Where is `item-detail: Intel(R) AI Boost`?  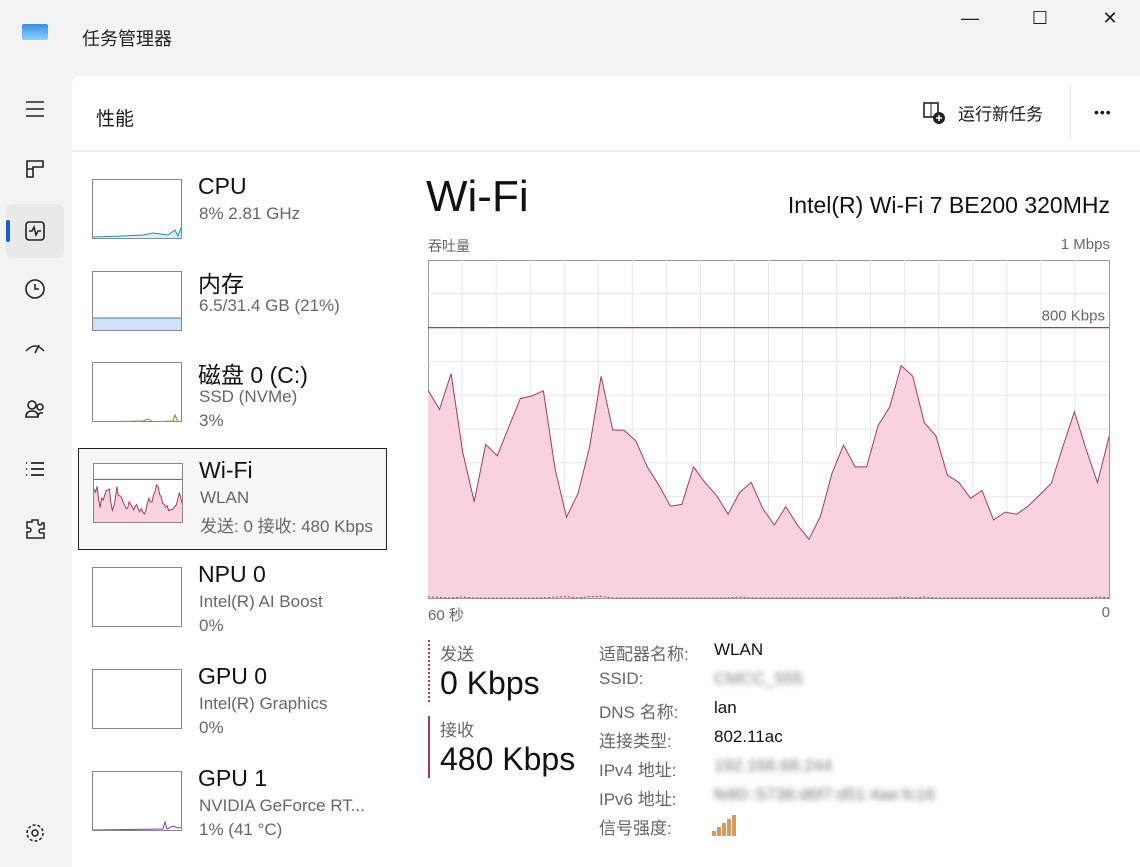
item-detail: Intel(R) AI Boost is located at coordinates (261, 601).